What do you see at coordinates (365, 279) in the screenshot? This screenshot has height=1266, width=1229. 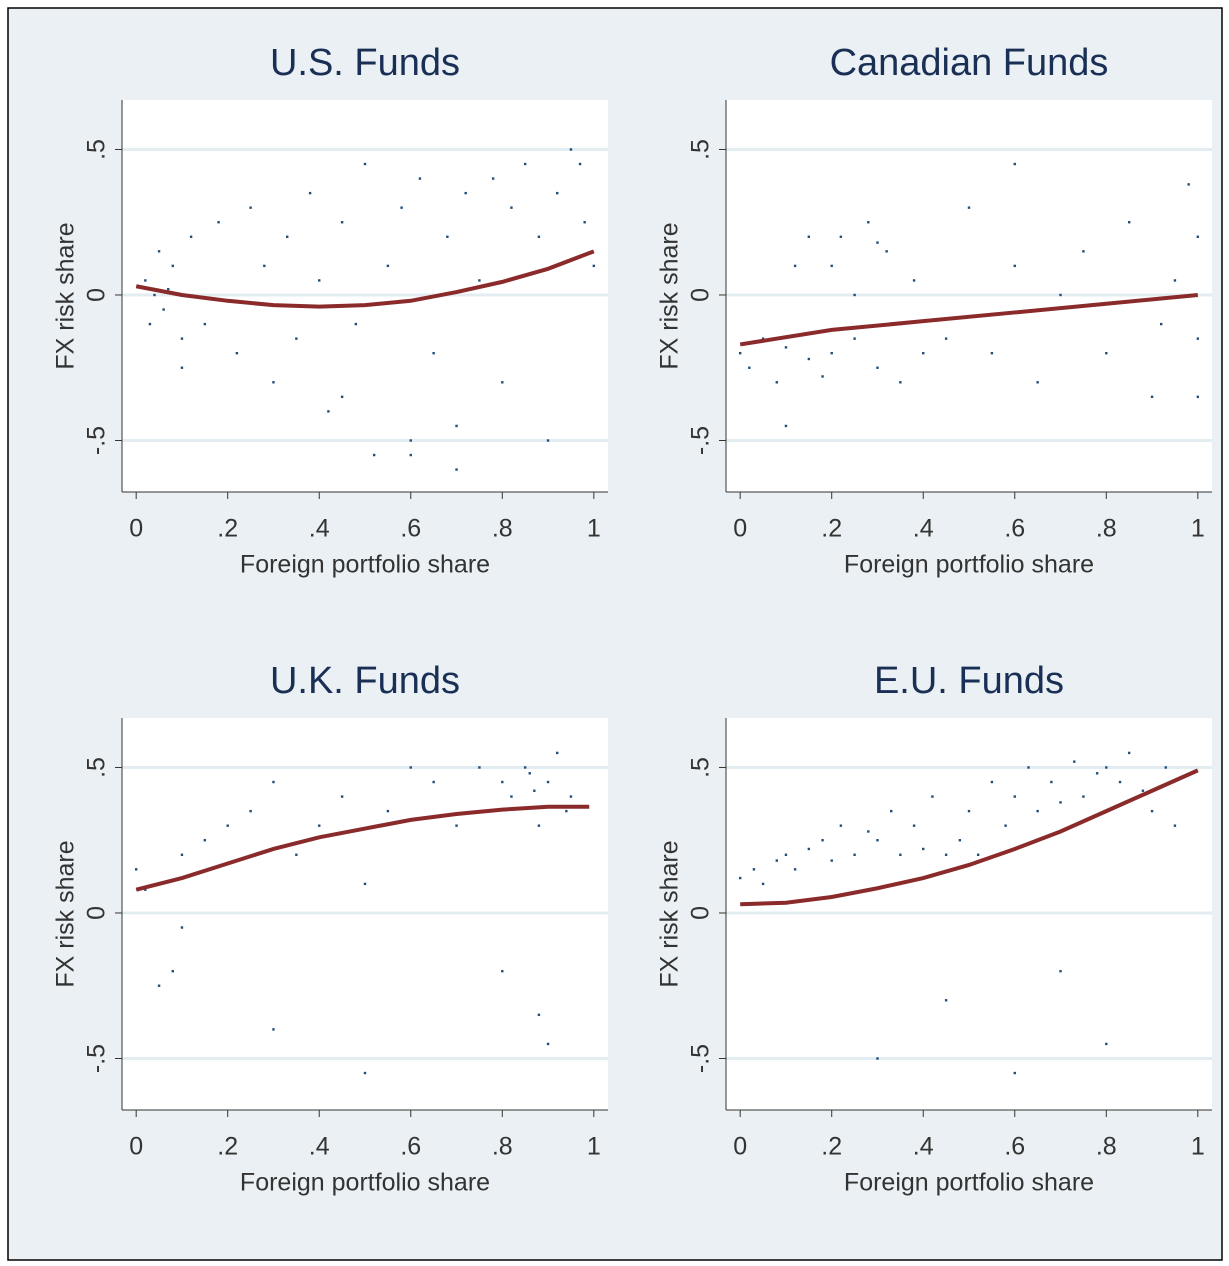 I see `fit-line` at bounding box center [365, 279].